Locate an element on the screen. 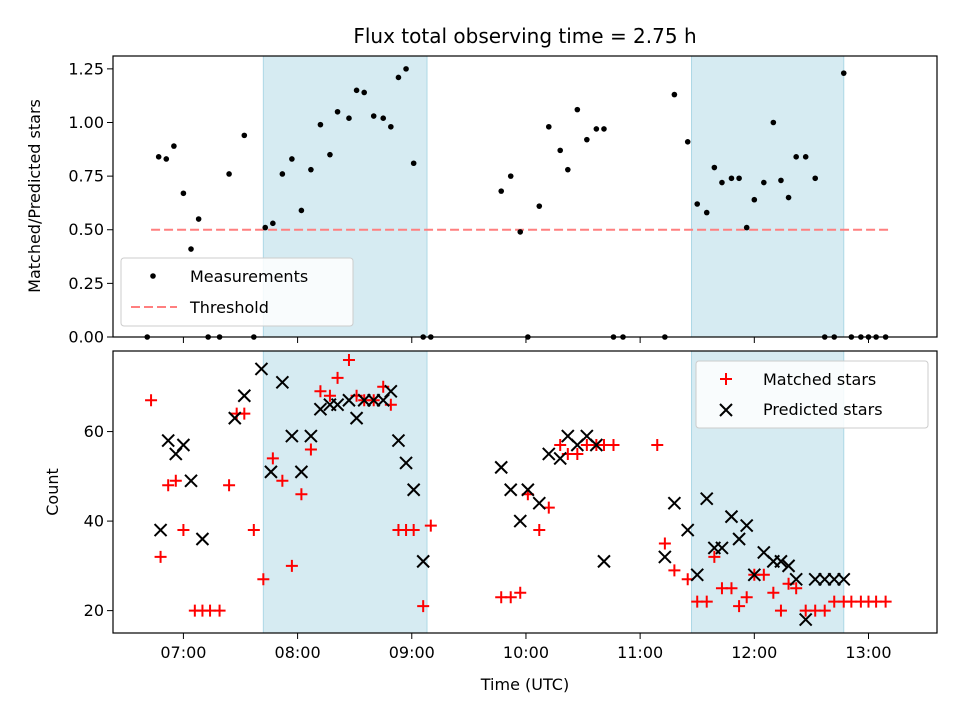 The height and width of the screenshot is (720, 960). y-tick-label: 20 is located at coordinates (94, 610).